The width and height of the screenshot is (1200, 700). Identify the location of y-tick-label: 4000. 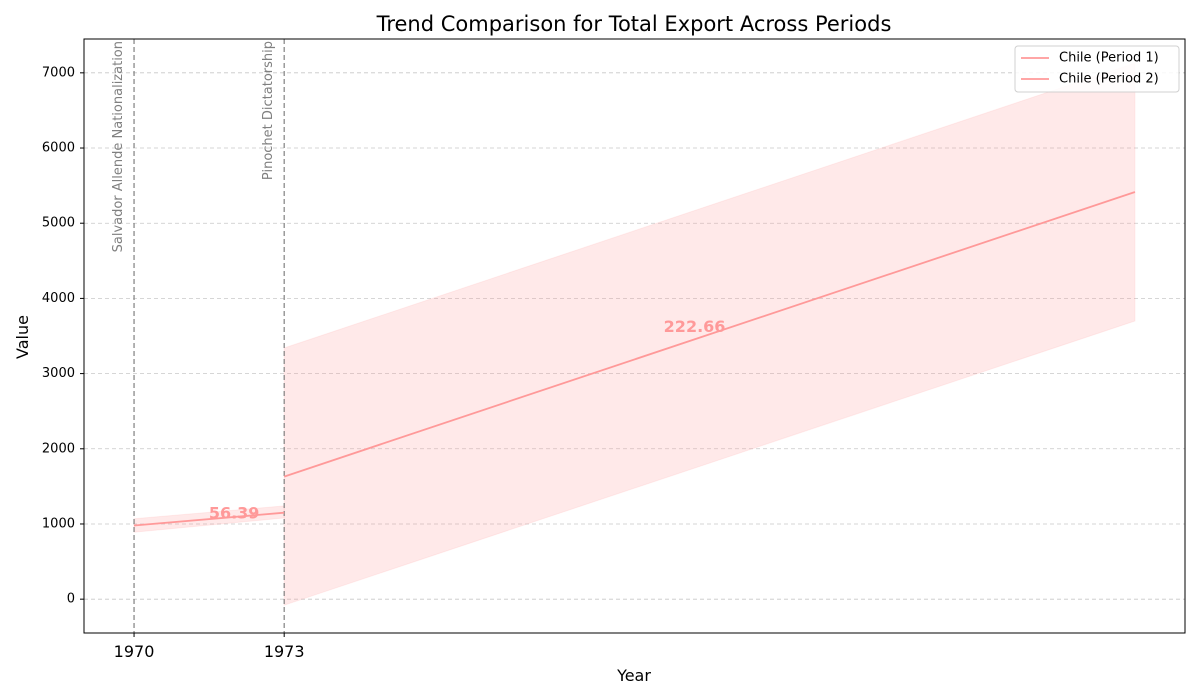
(58, 298).